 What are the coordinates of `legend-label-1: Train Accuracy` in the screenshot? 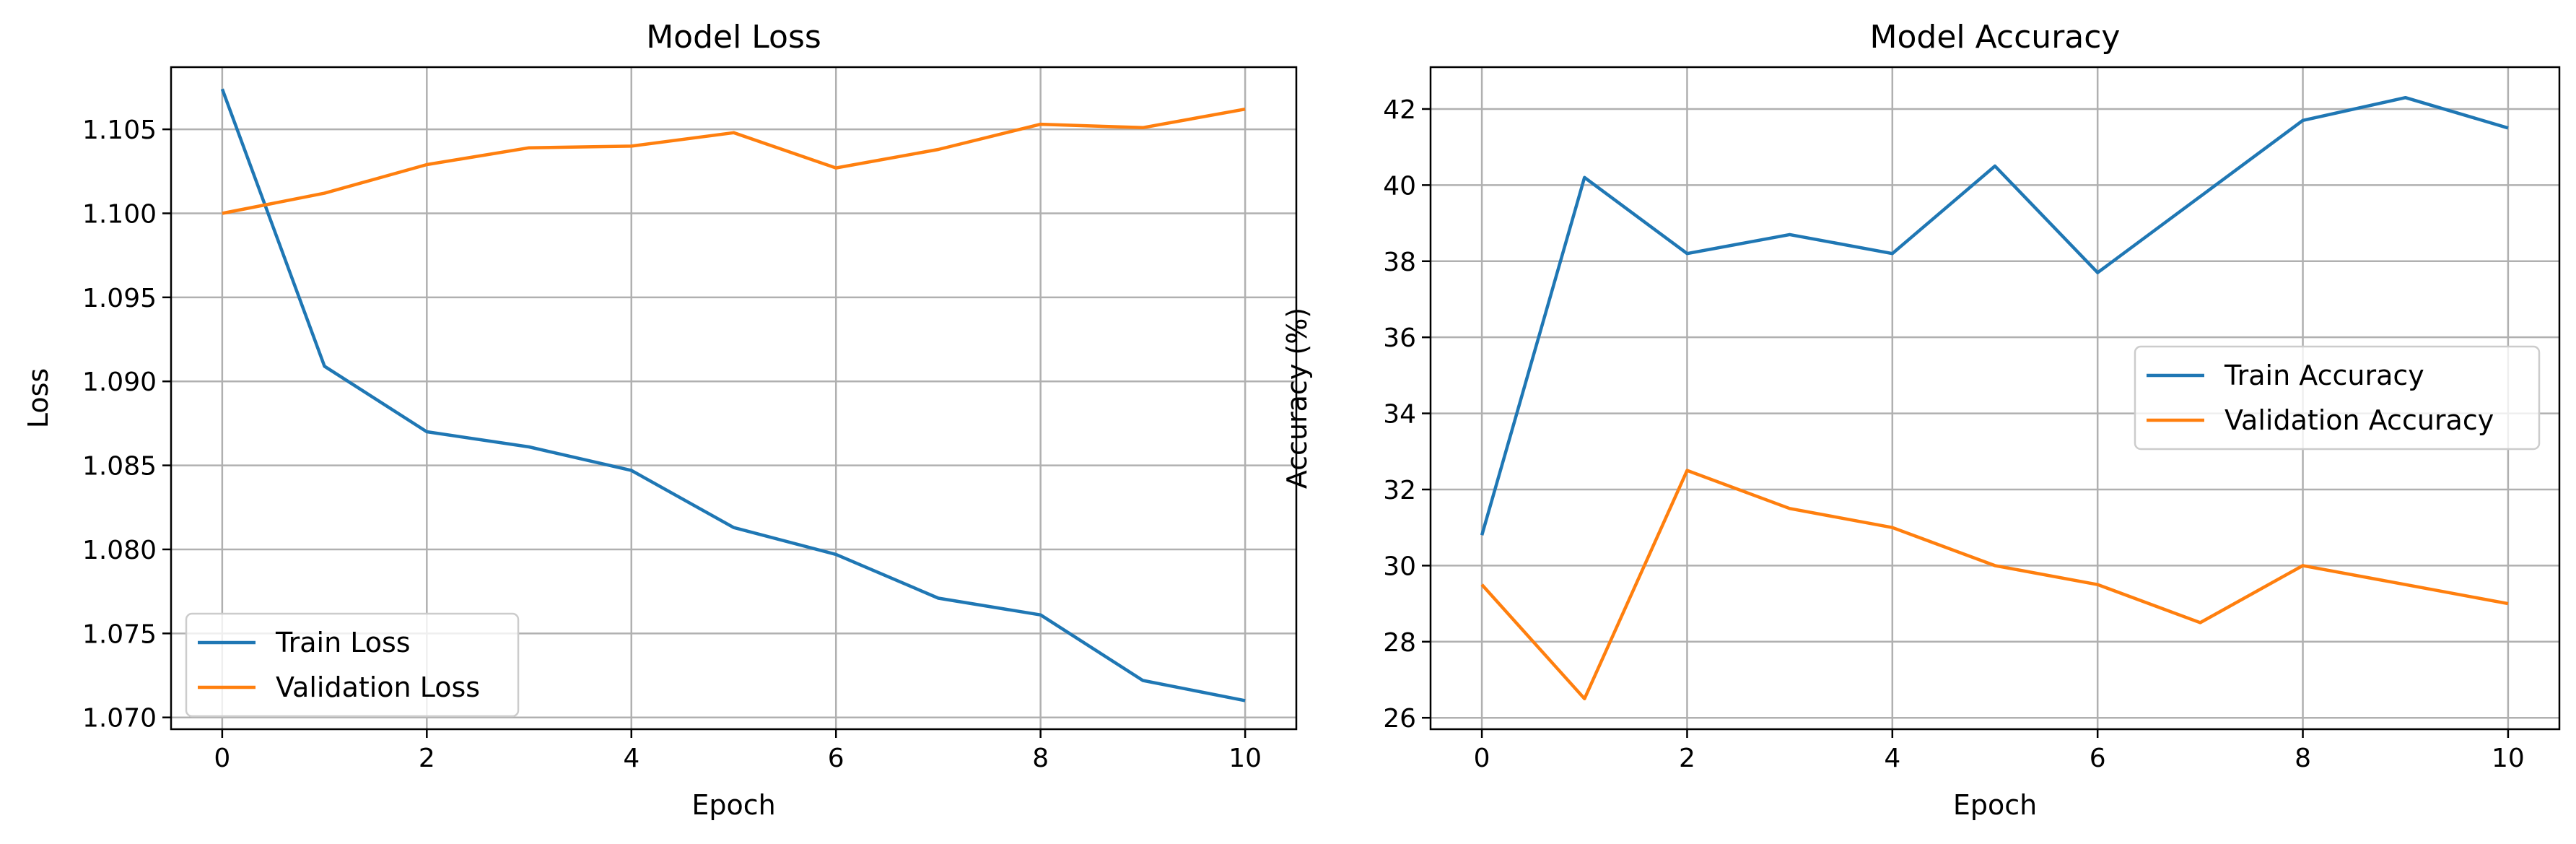 It's located at (2324, 375).